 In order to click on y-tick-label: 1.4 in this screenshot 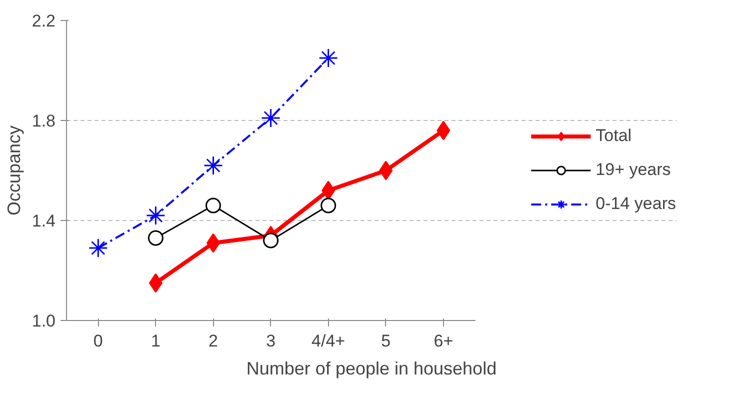, I will do `click(44, 221)`.